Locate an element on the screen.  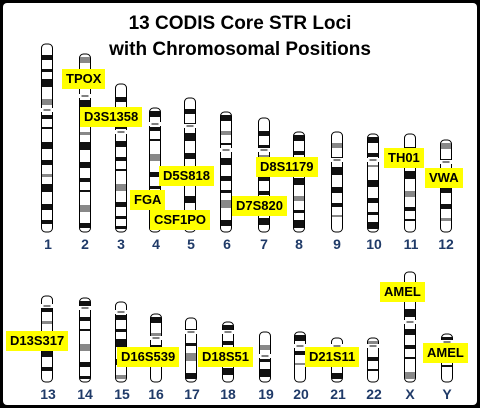
chromosome-label-14: 14 is located at coordinates (85, 394).